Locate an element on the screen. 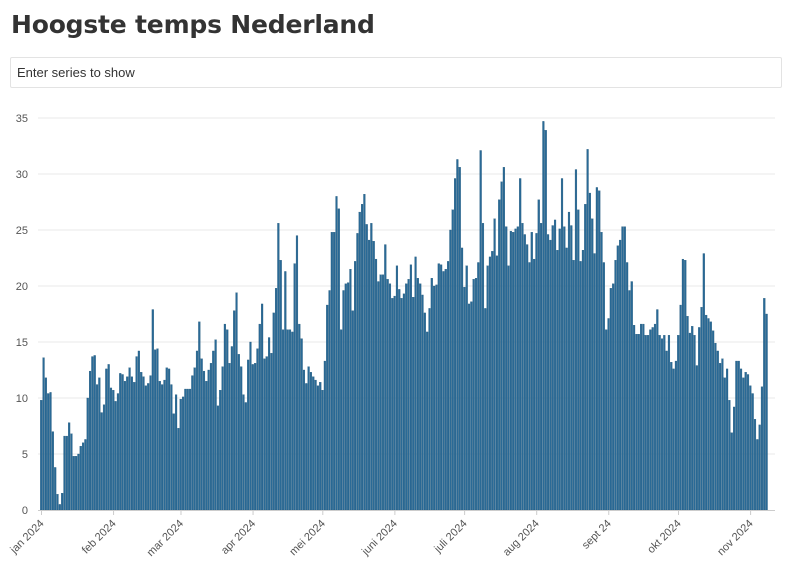 This screenshot has height=575, width=794. y-tick-label: 20 is located at coordinates (22, 287).